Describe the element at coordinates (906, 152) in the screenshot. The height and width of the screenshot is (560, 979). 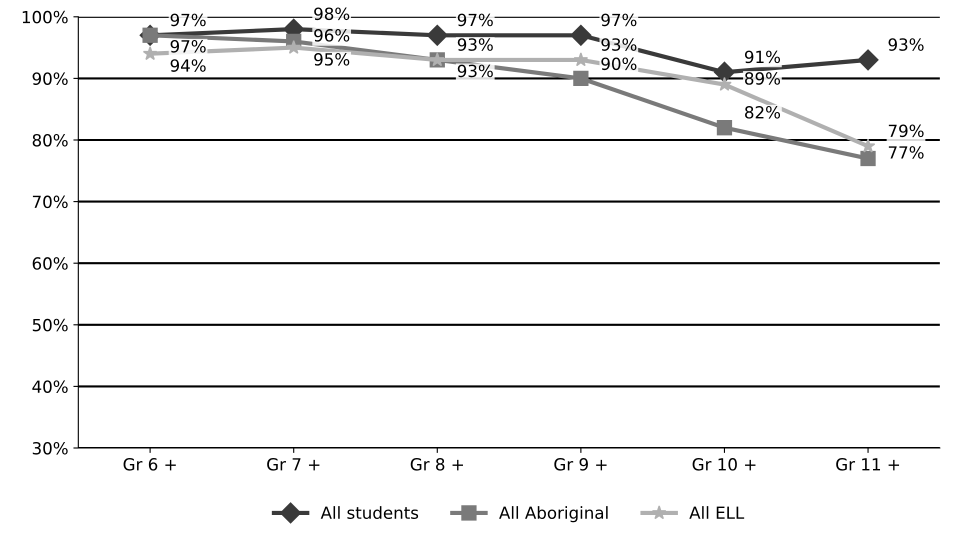
I see `data-label: 77%` at that location.